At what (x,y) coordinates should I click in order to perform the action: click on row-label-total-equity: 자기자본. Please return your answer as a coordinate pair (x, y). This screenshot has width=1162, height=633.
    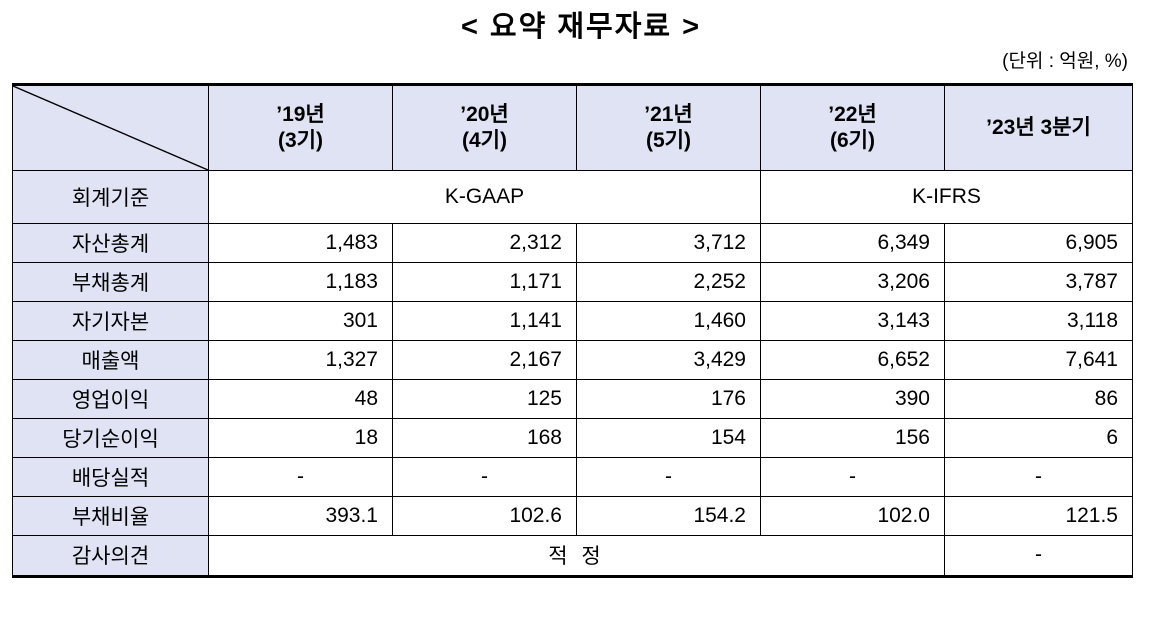
    Looking at the image, I should click on (110, 320).